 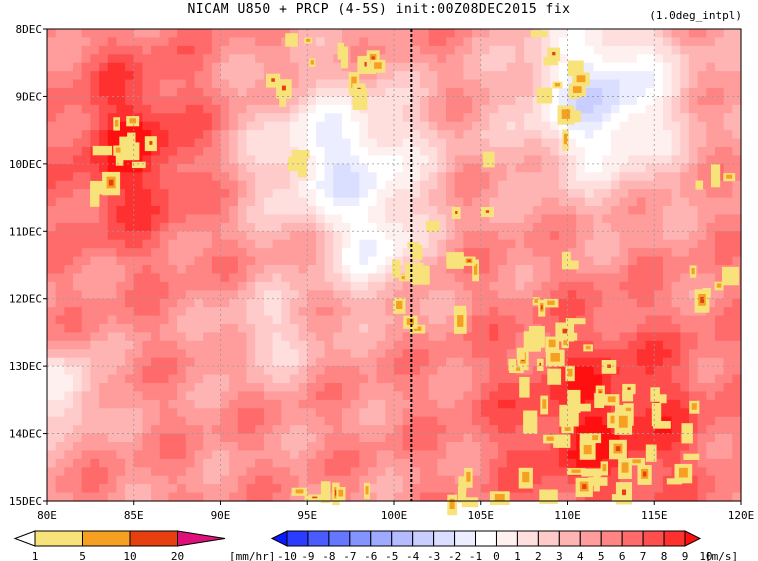 What do you see at coordinates (705, 555) in the screenshot?
I see `wind-colorbar-label: 10` at bounding box center [705, 555].